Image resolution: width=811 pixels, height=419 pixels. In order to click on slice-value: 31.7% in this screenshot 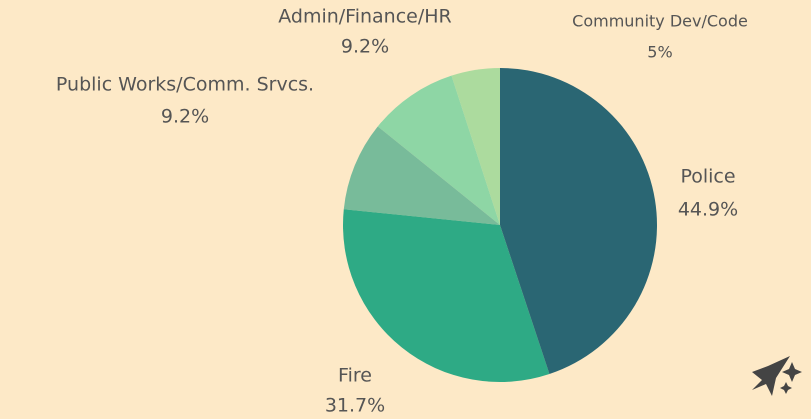, I will do `click(355, 406)`.